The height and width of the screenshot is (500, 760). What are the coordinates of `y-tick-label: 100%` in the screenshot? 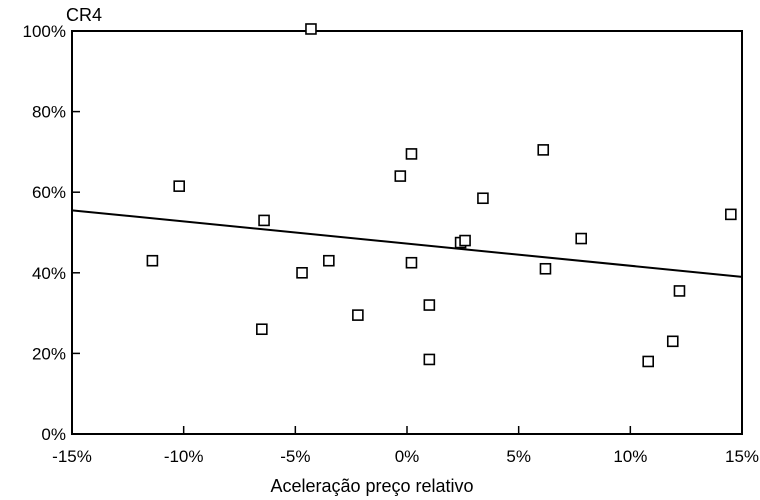 It's located at (44, 31).